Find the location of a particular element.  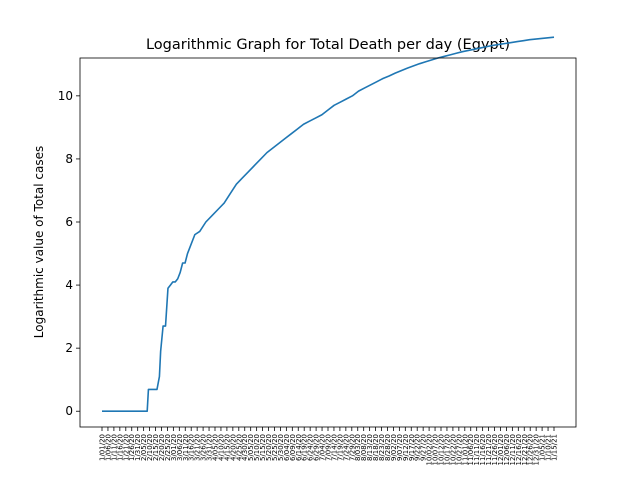

x-tick-label: 9/02/20 is located at coordinates (394, 447).